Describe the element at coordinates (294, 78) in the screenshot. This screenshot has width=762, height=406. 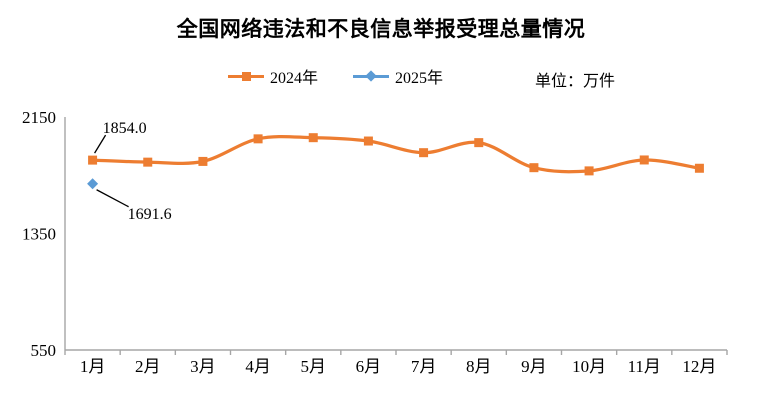
I see `legend-label-2024: 2024年` at that location.